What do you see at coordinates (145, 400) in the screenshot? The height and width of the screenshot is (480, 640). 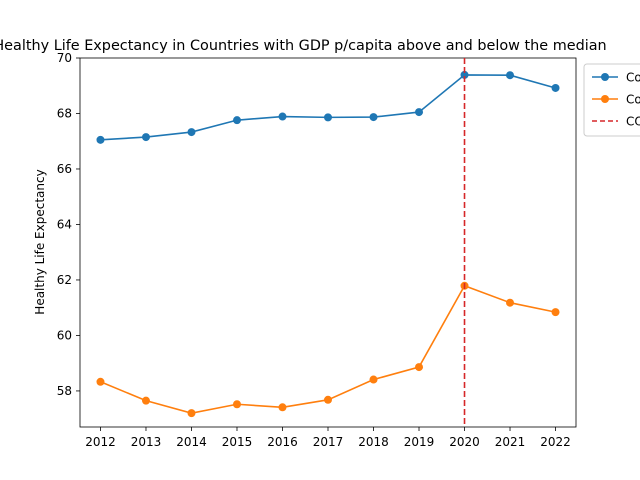 I see `data-point-s2-2013` at bounding box center [145, 400].